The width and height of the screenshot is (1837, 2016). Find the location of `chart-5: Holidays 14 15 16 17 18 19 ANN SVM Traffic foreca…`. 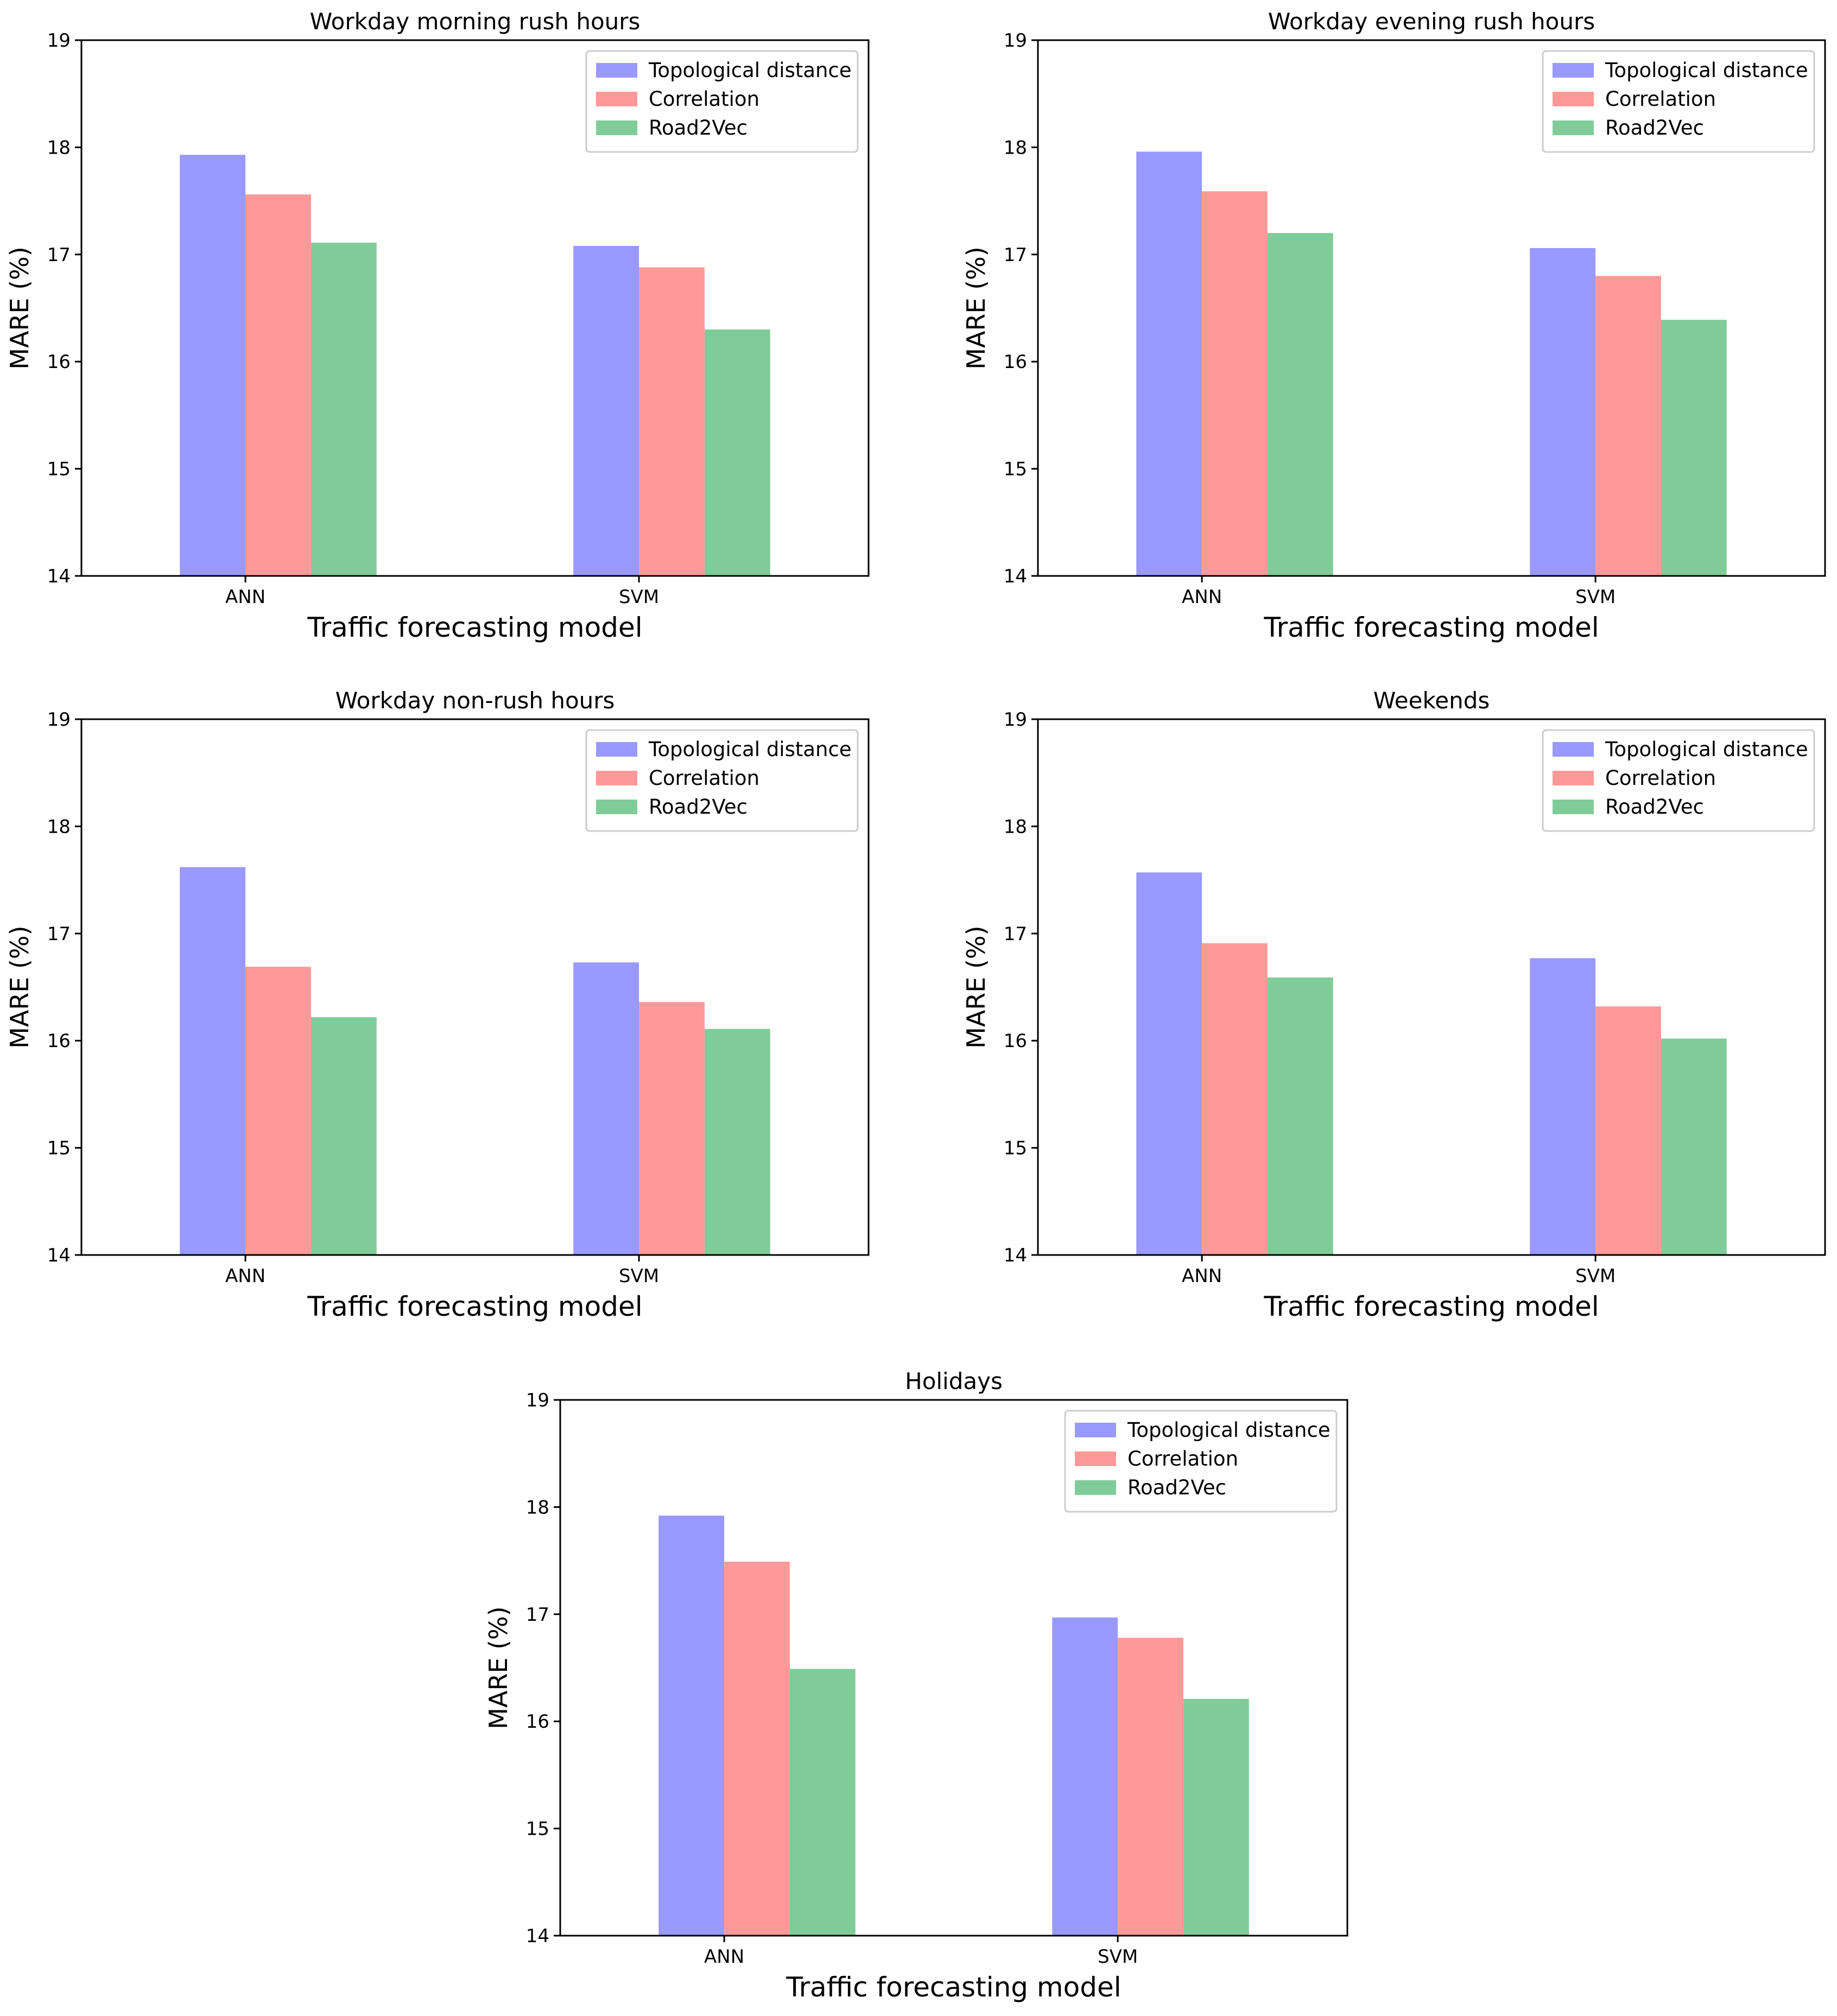

chart-5: Holidays 14 15 16 17 18 19 ANN SVM Traffic foreca… is located at coordinates (916, 1685).